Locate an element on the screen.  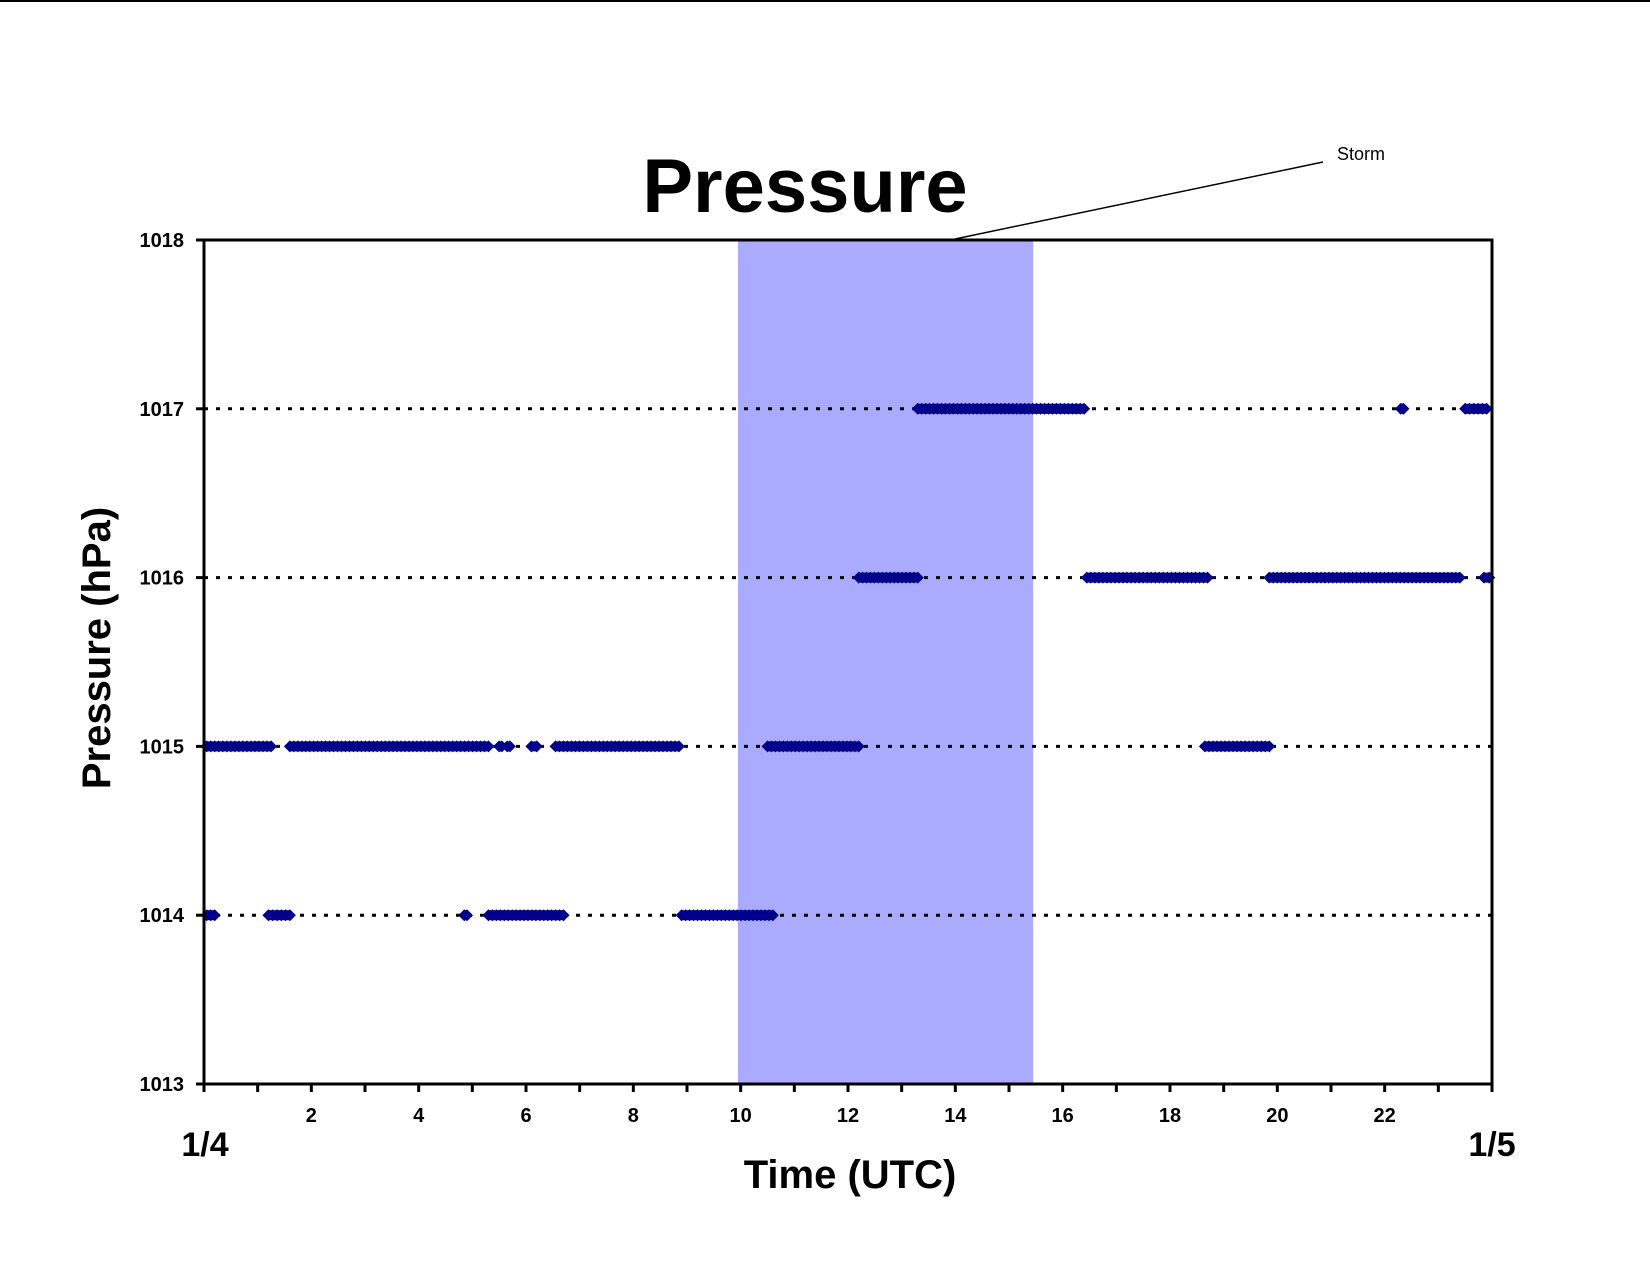
storm-shaded-region is located at coordinates (885, 662).